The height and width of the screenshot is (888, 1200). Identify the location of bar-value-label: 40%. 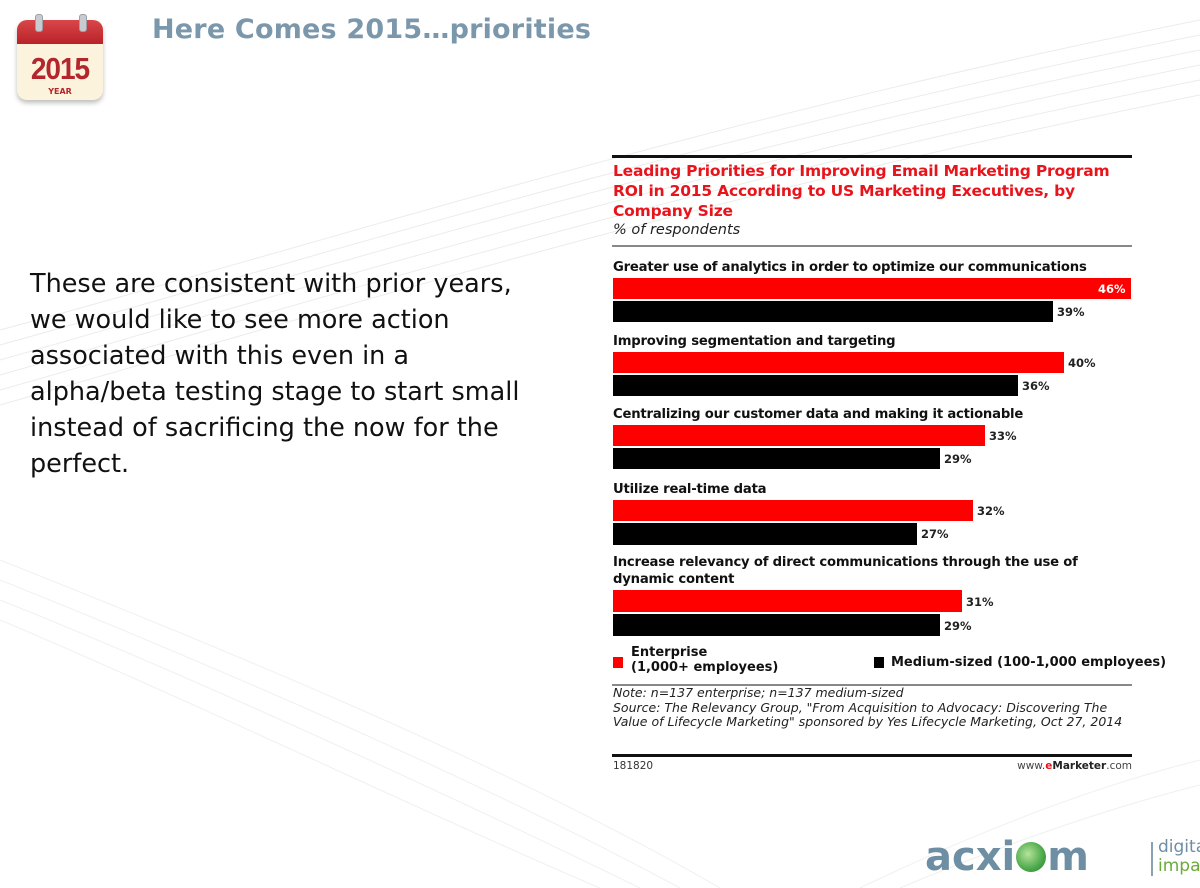
(1082, 363).